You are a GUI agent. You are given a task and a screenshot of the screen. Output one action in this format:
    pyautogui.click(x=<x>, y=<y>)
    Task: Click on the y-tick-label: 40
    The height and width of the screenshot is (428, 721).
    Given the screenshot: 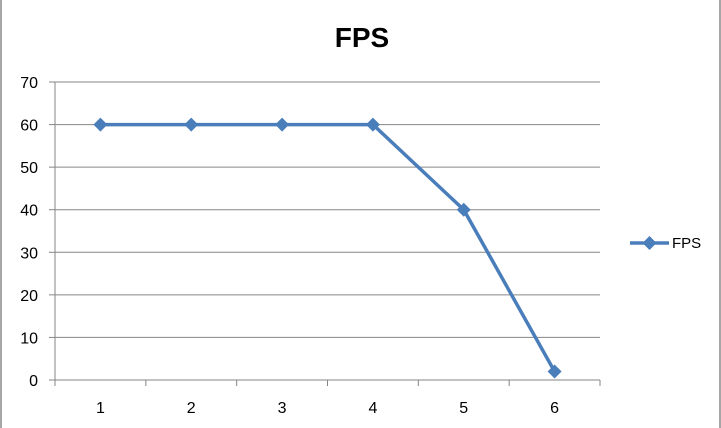 What is the action you would take?
    pyautogui.click(x=29, y=211)
    